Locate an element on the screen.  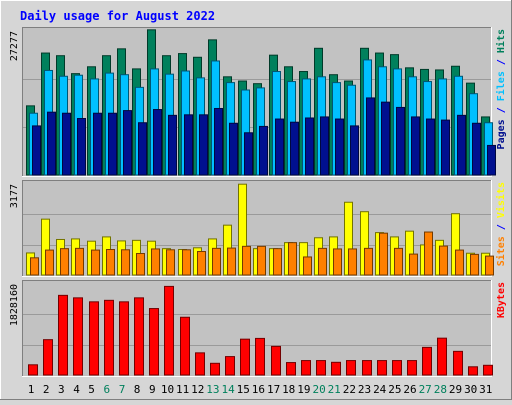
x-tick-label-day-30: 30 is located at coordinates (470, 389).